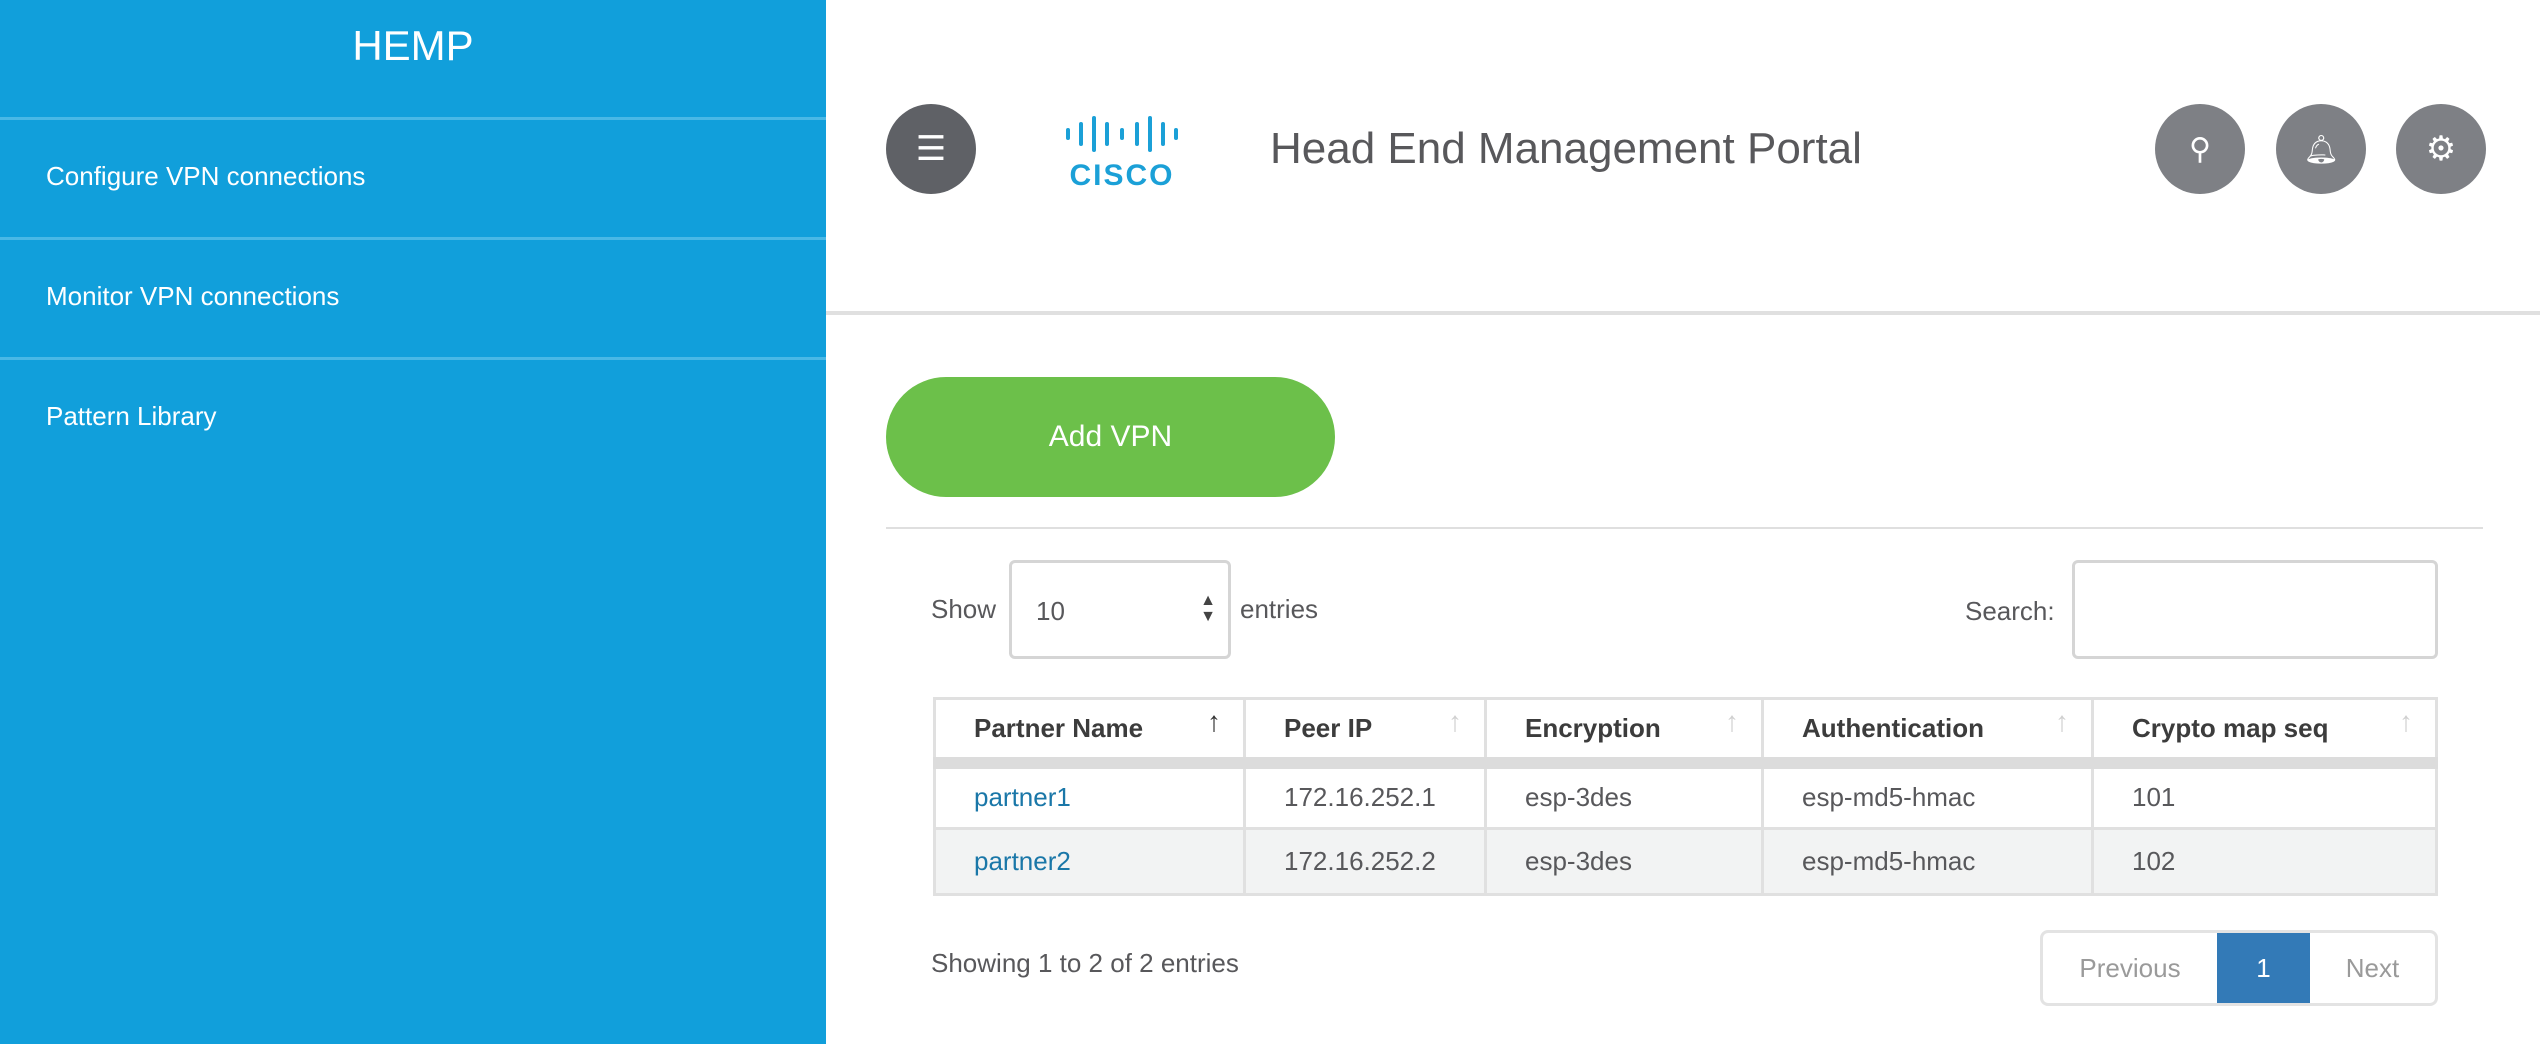 This screenshot has width=2540, height=1044. I want to click on partner-link: partner2, so click(1022, 861).